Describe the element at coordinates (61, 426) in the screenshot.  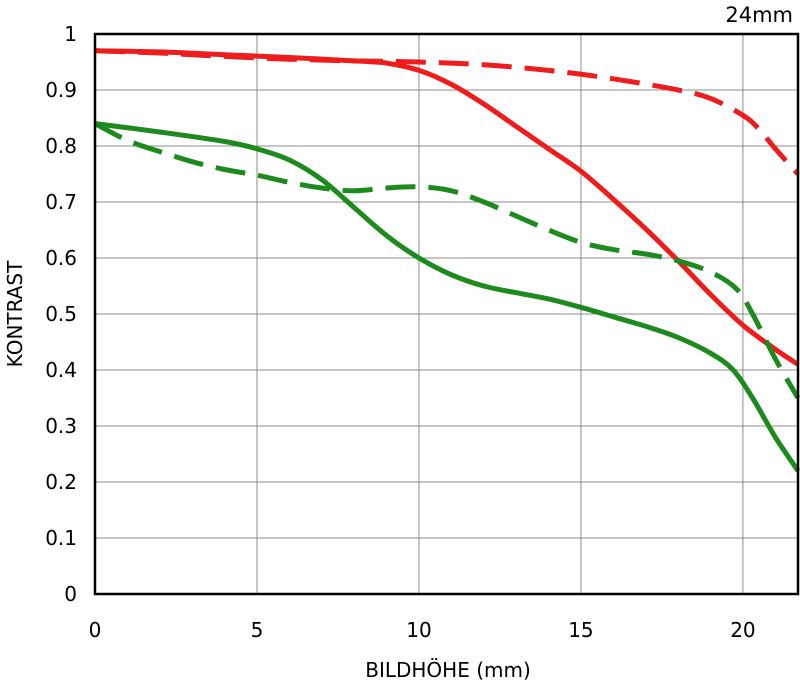
I see `y-tick-label: 0.3` at that location.